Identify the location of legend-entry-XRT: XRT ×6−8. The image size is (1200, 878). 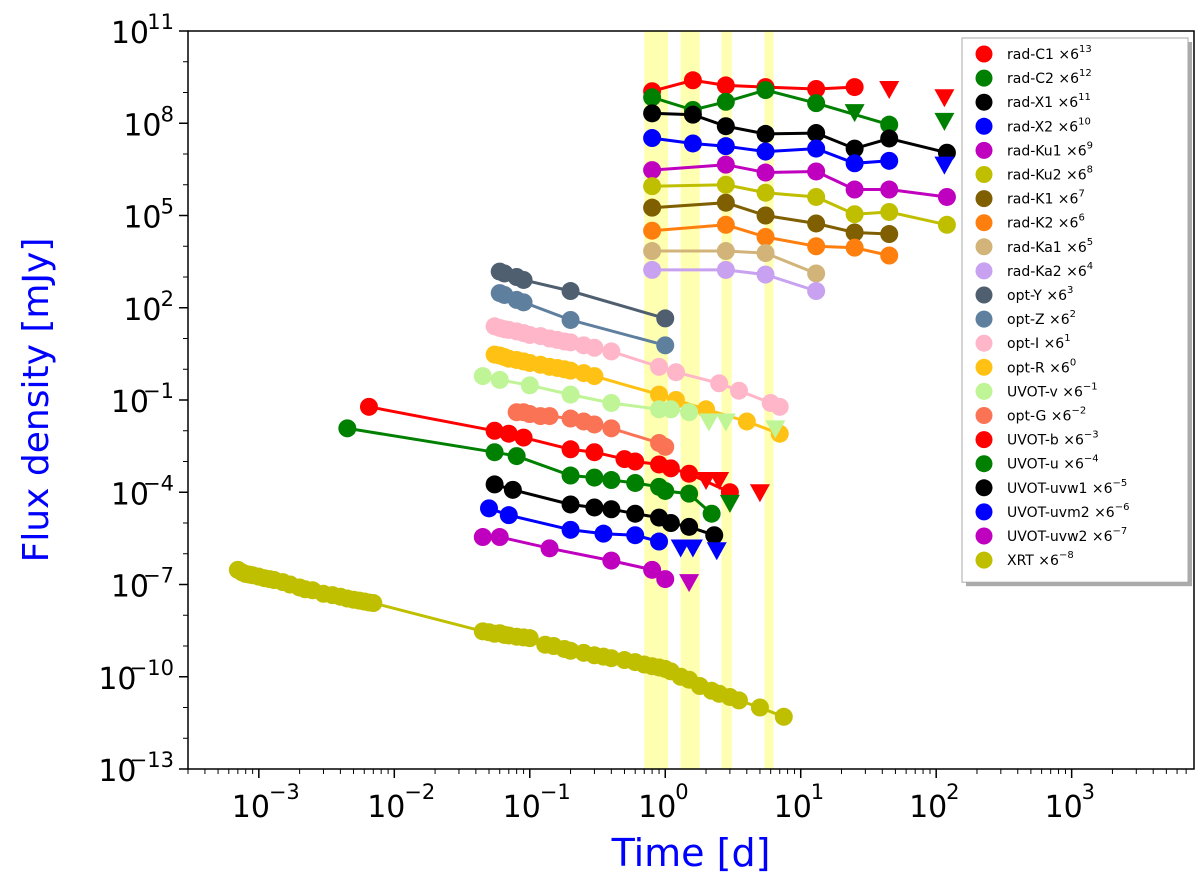
(1040, 559).